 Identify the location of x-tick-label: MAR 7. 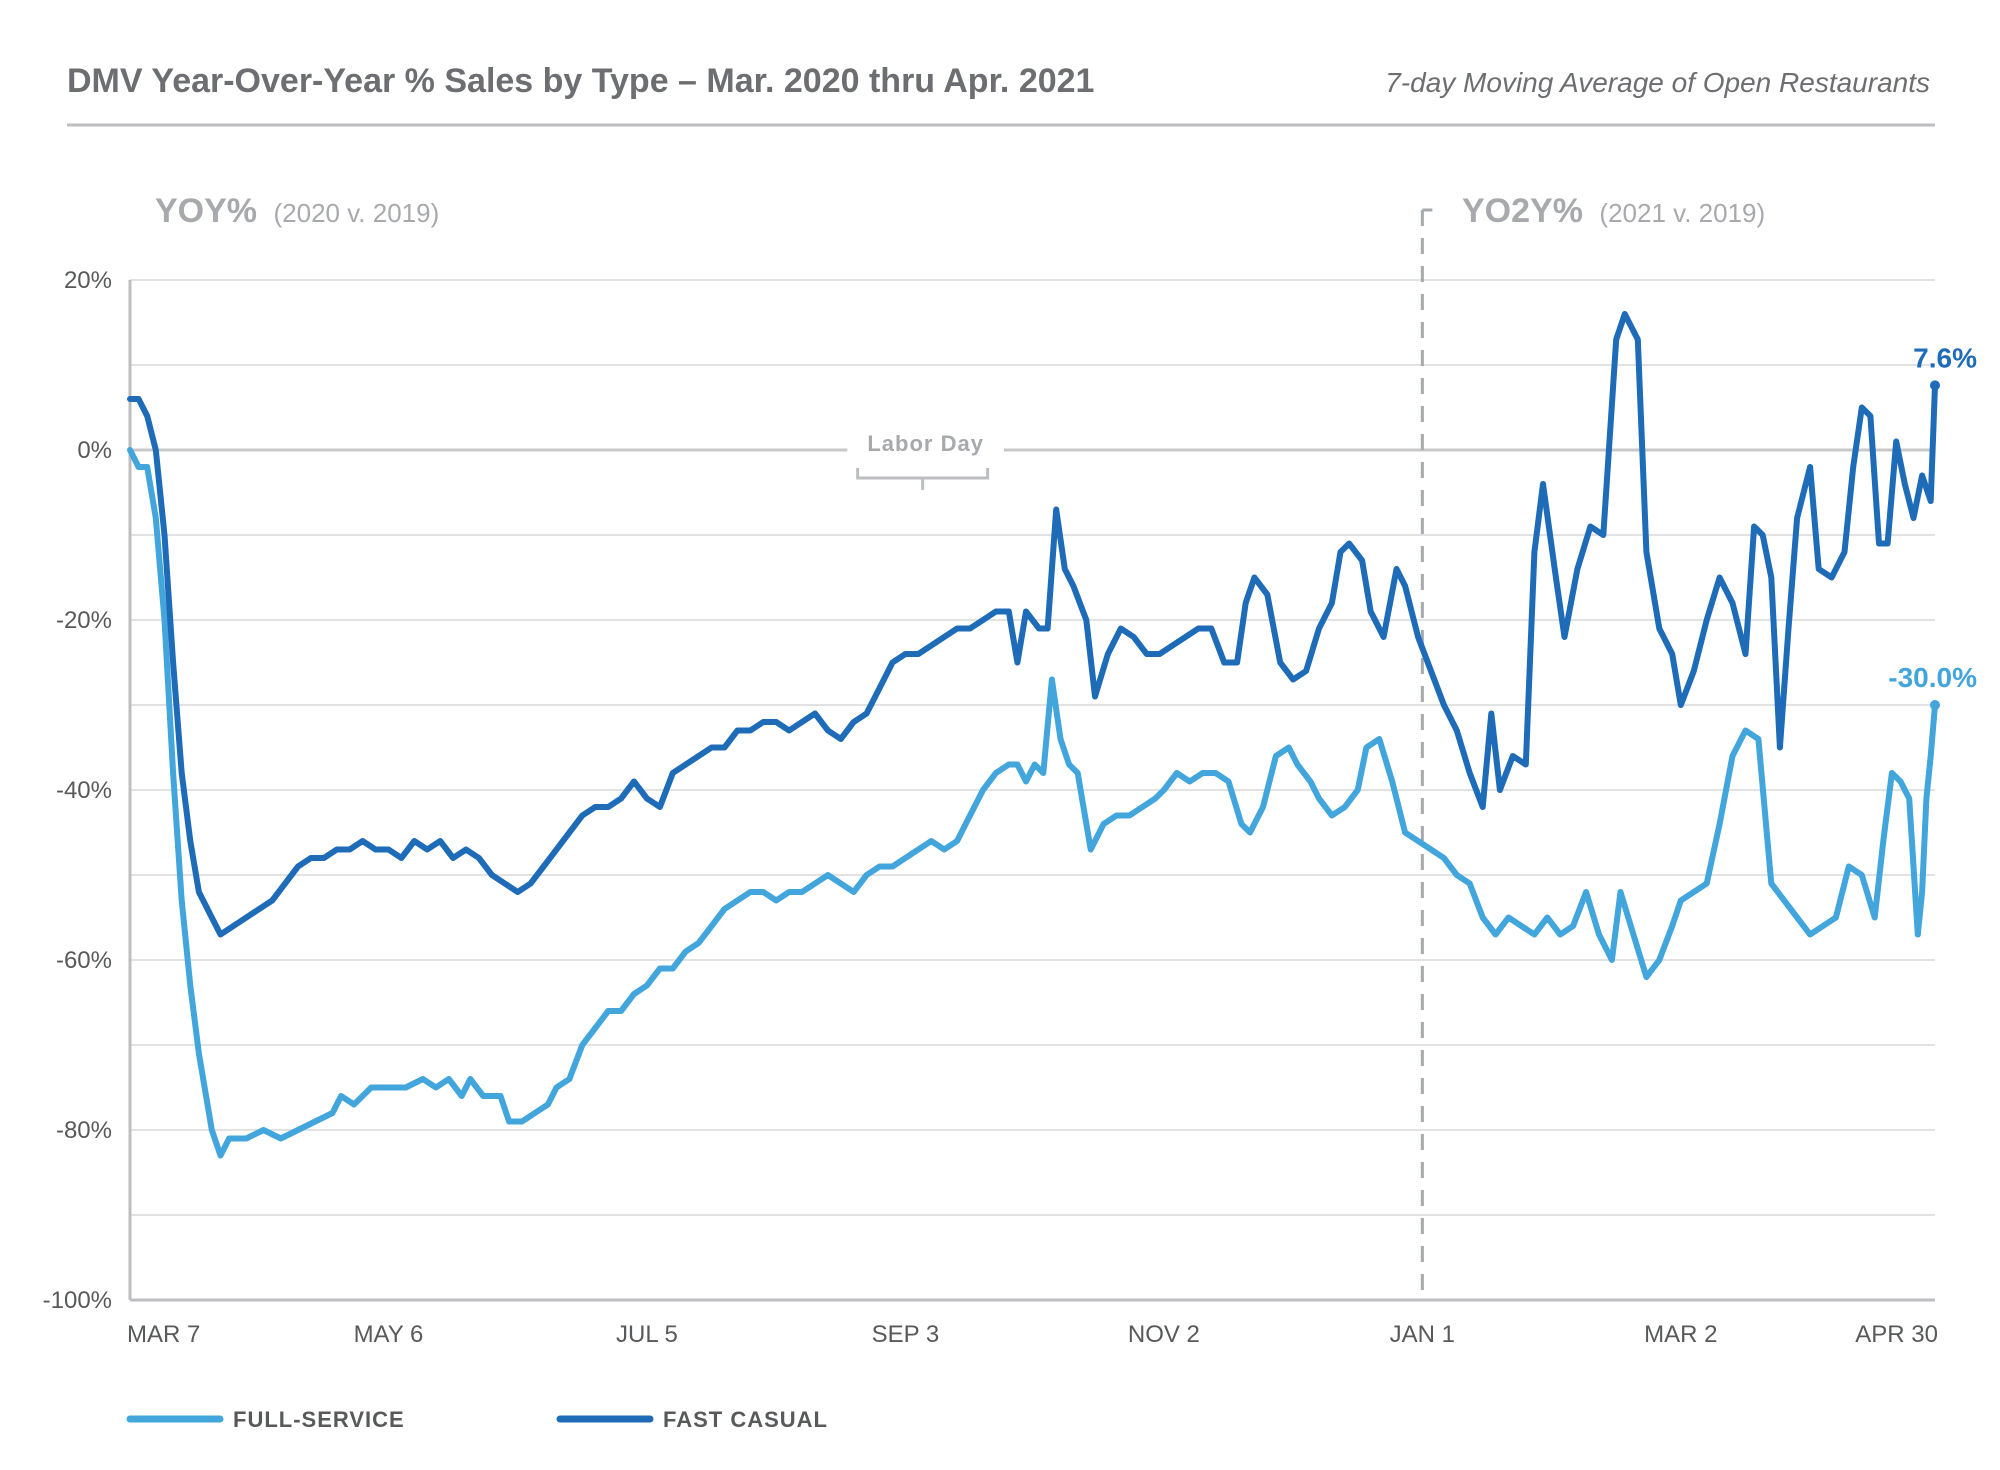
(163, 1334).